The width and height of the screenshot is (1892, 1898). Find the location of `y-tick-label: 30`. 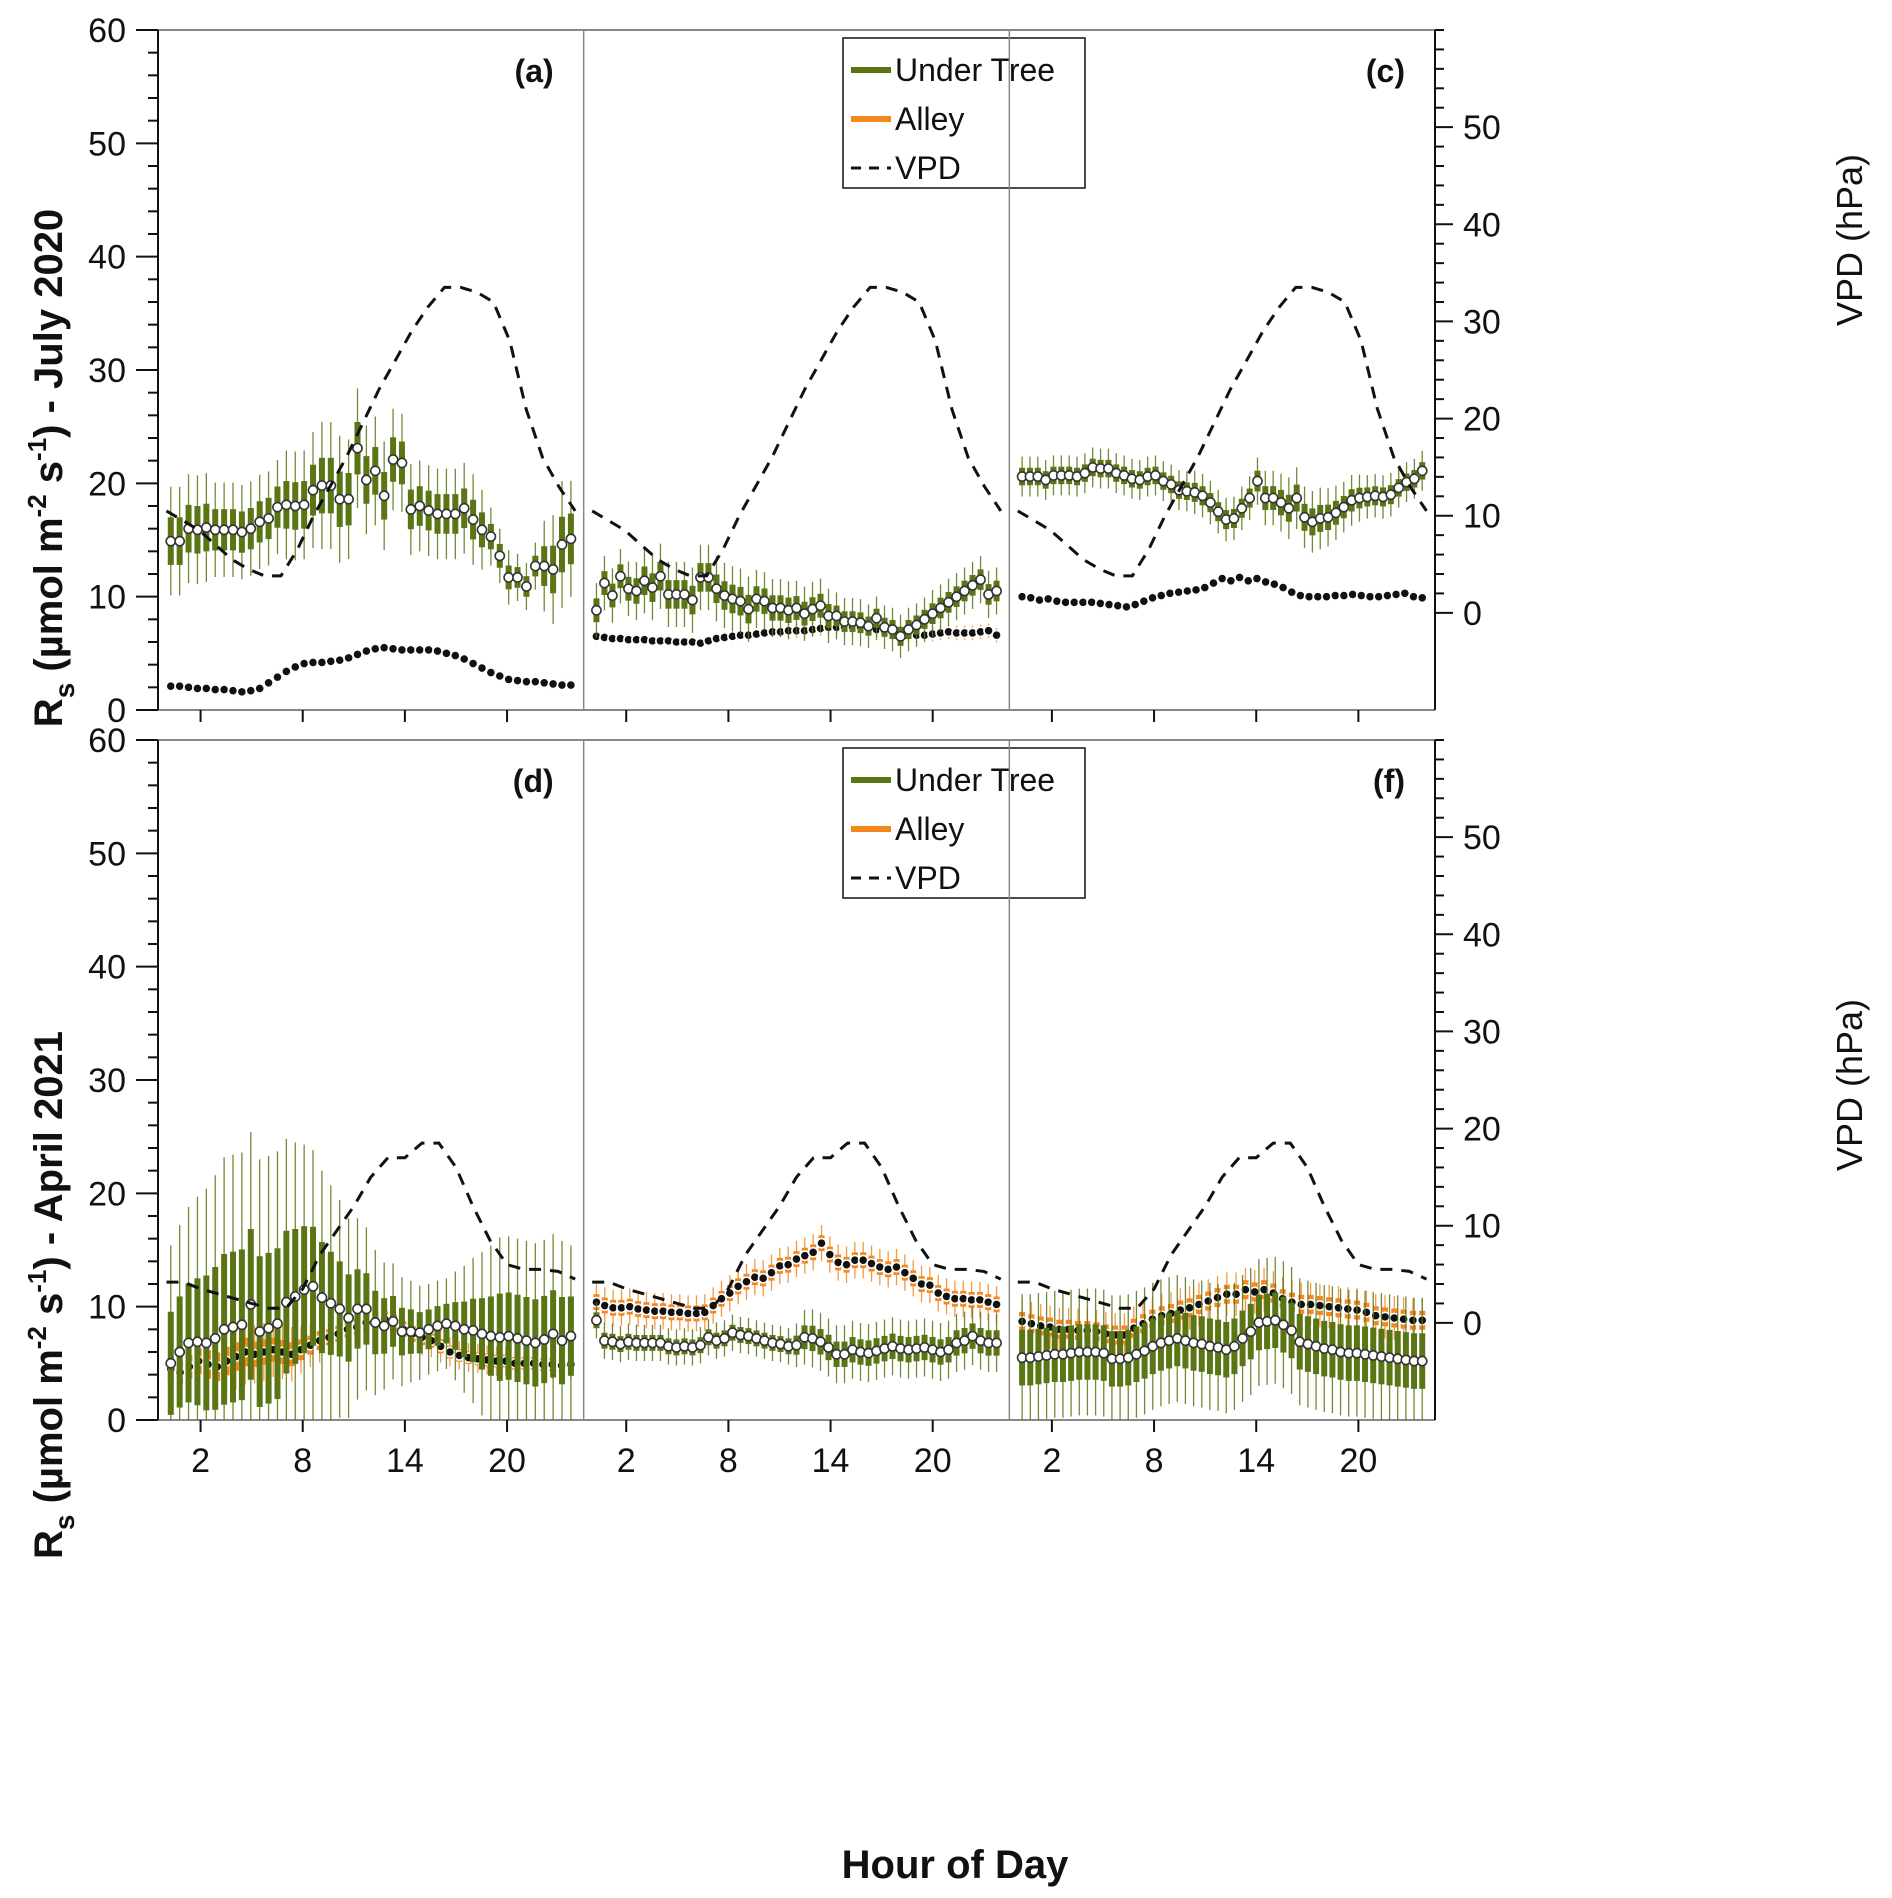

y-tick-label: 30 is located at coordinates (107, 371).